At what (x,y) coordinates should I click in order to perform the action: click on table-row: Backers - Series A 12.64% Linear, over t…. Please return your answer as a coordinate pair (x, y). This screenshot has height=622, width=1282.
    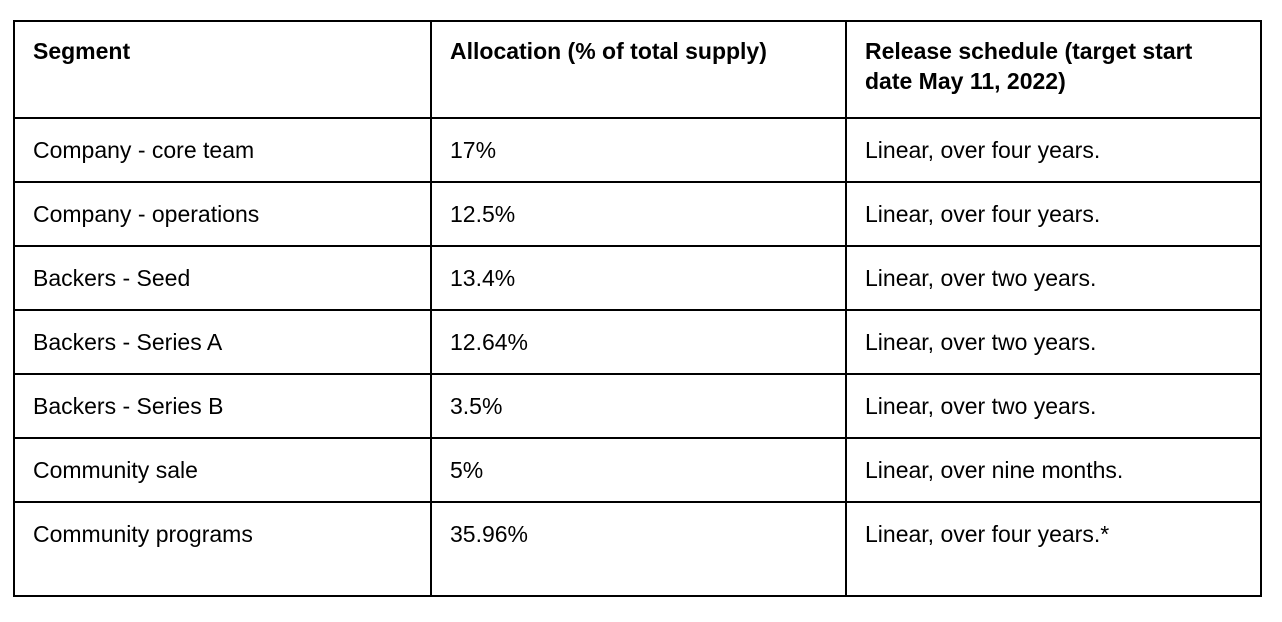
    Looking at the image, I should click on (637, 342).